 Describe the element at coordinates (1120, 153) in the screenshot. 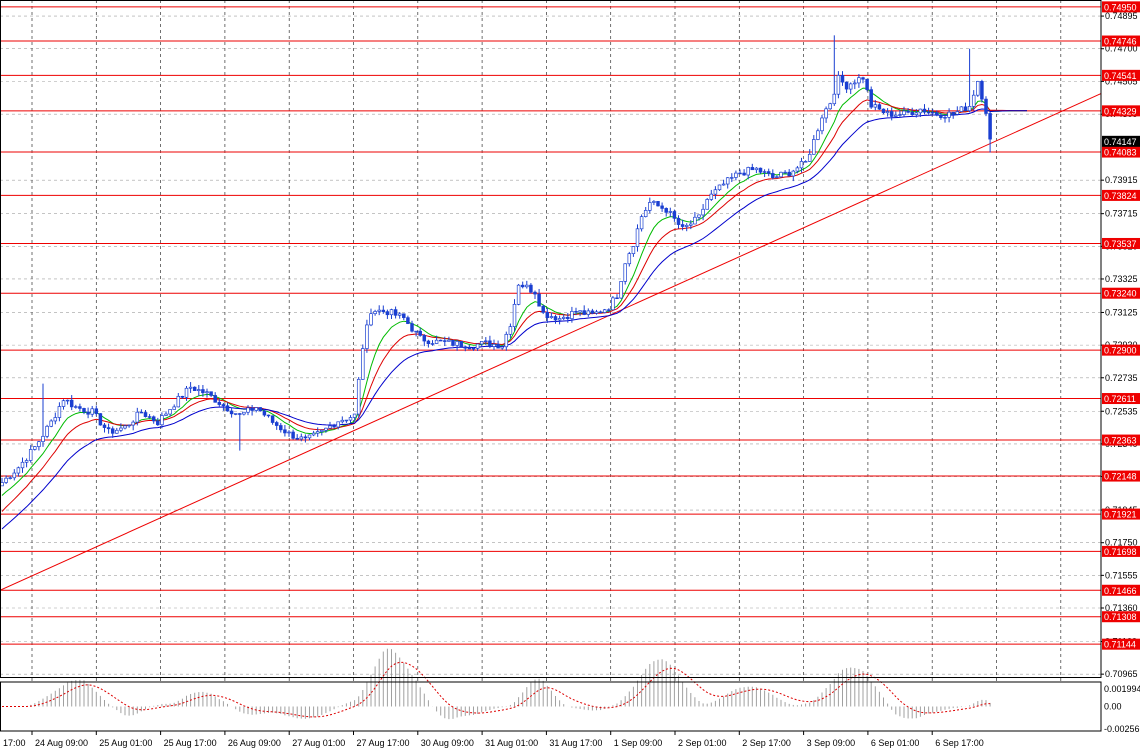

I see `level-label: 0.74083` at that location.